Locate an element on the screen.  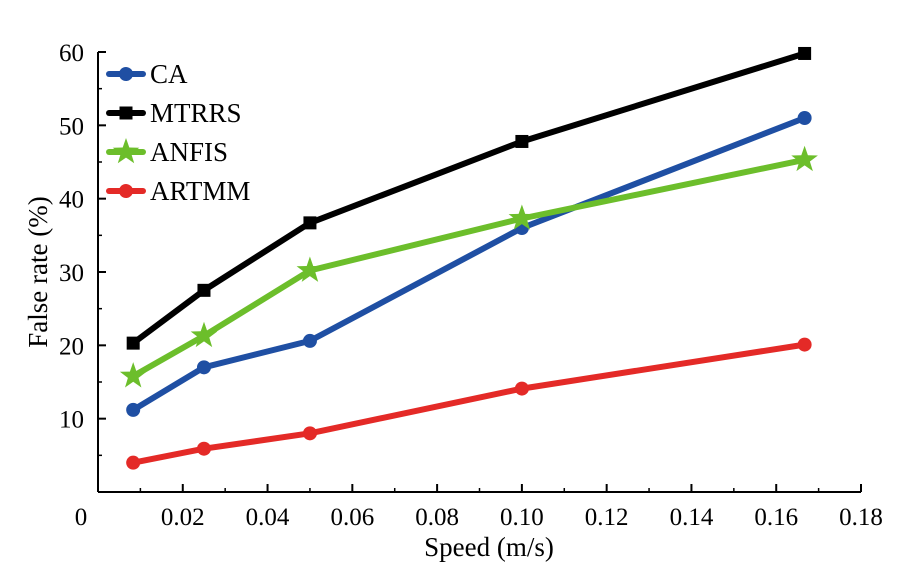
y-tick-label: 20 is located at coordinates (71, 346).